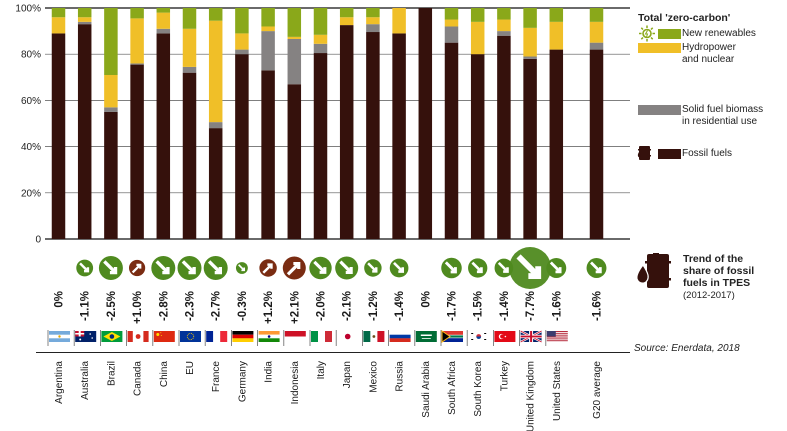 Image resolution: width=787 pixels, height=431 pixels. I want to click on trend-up-arrow-icon, so click(294, 268).